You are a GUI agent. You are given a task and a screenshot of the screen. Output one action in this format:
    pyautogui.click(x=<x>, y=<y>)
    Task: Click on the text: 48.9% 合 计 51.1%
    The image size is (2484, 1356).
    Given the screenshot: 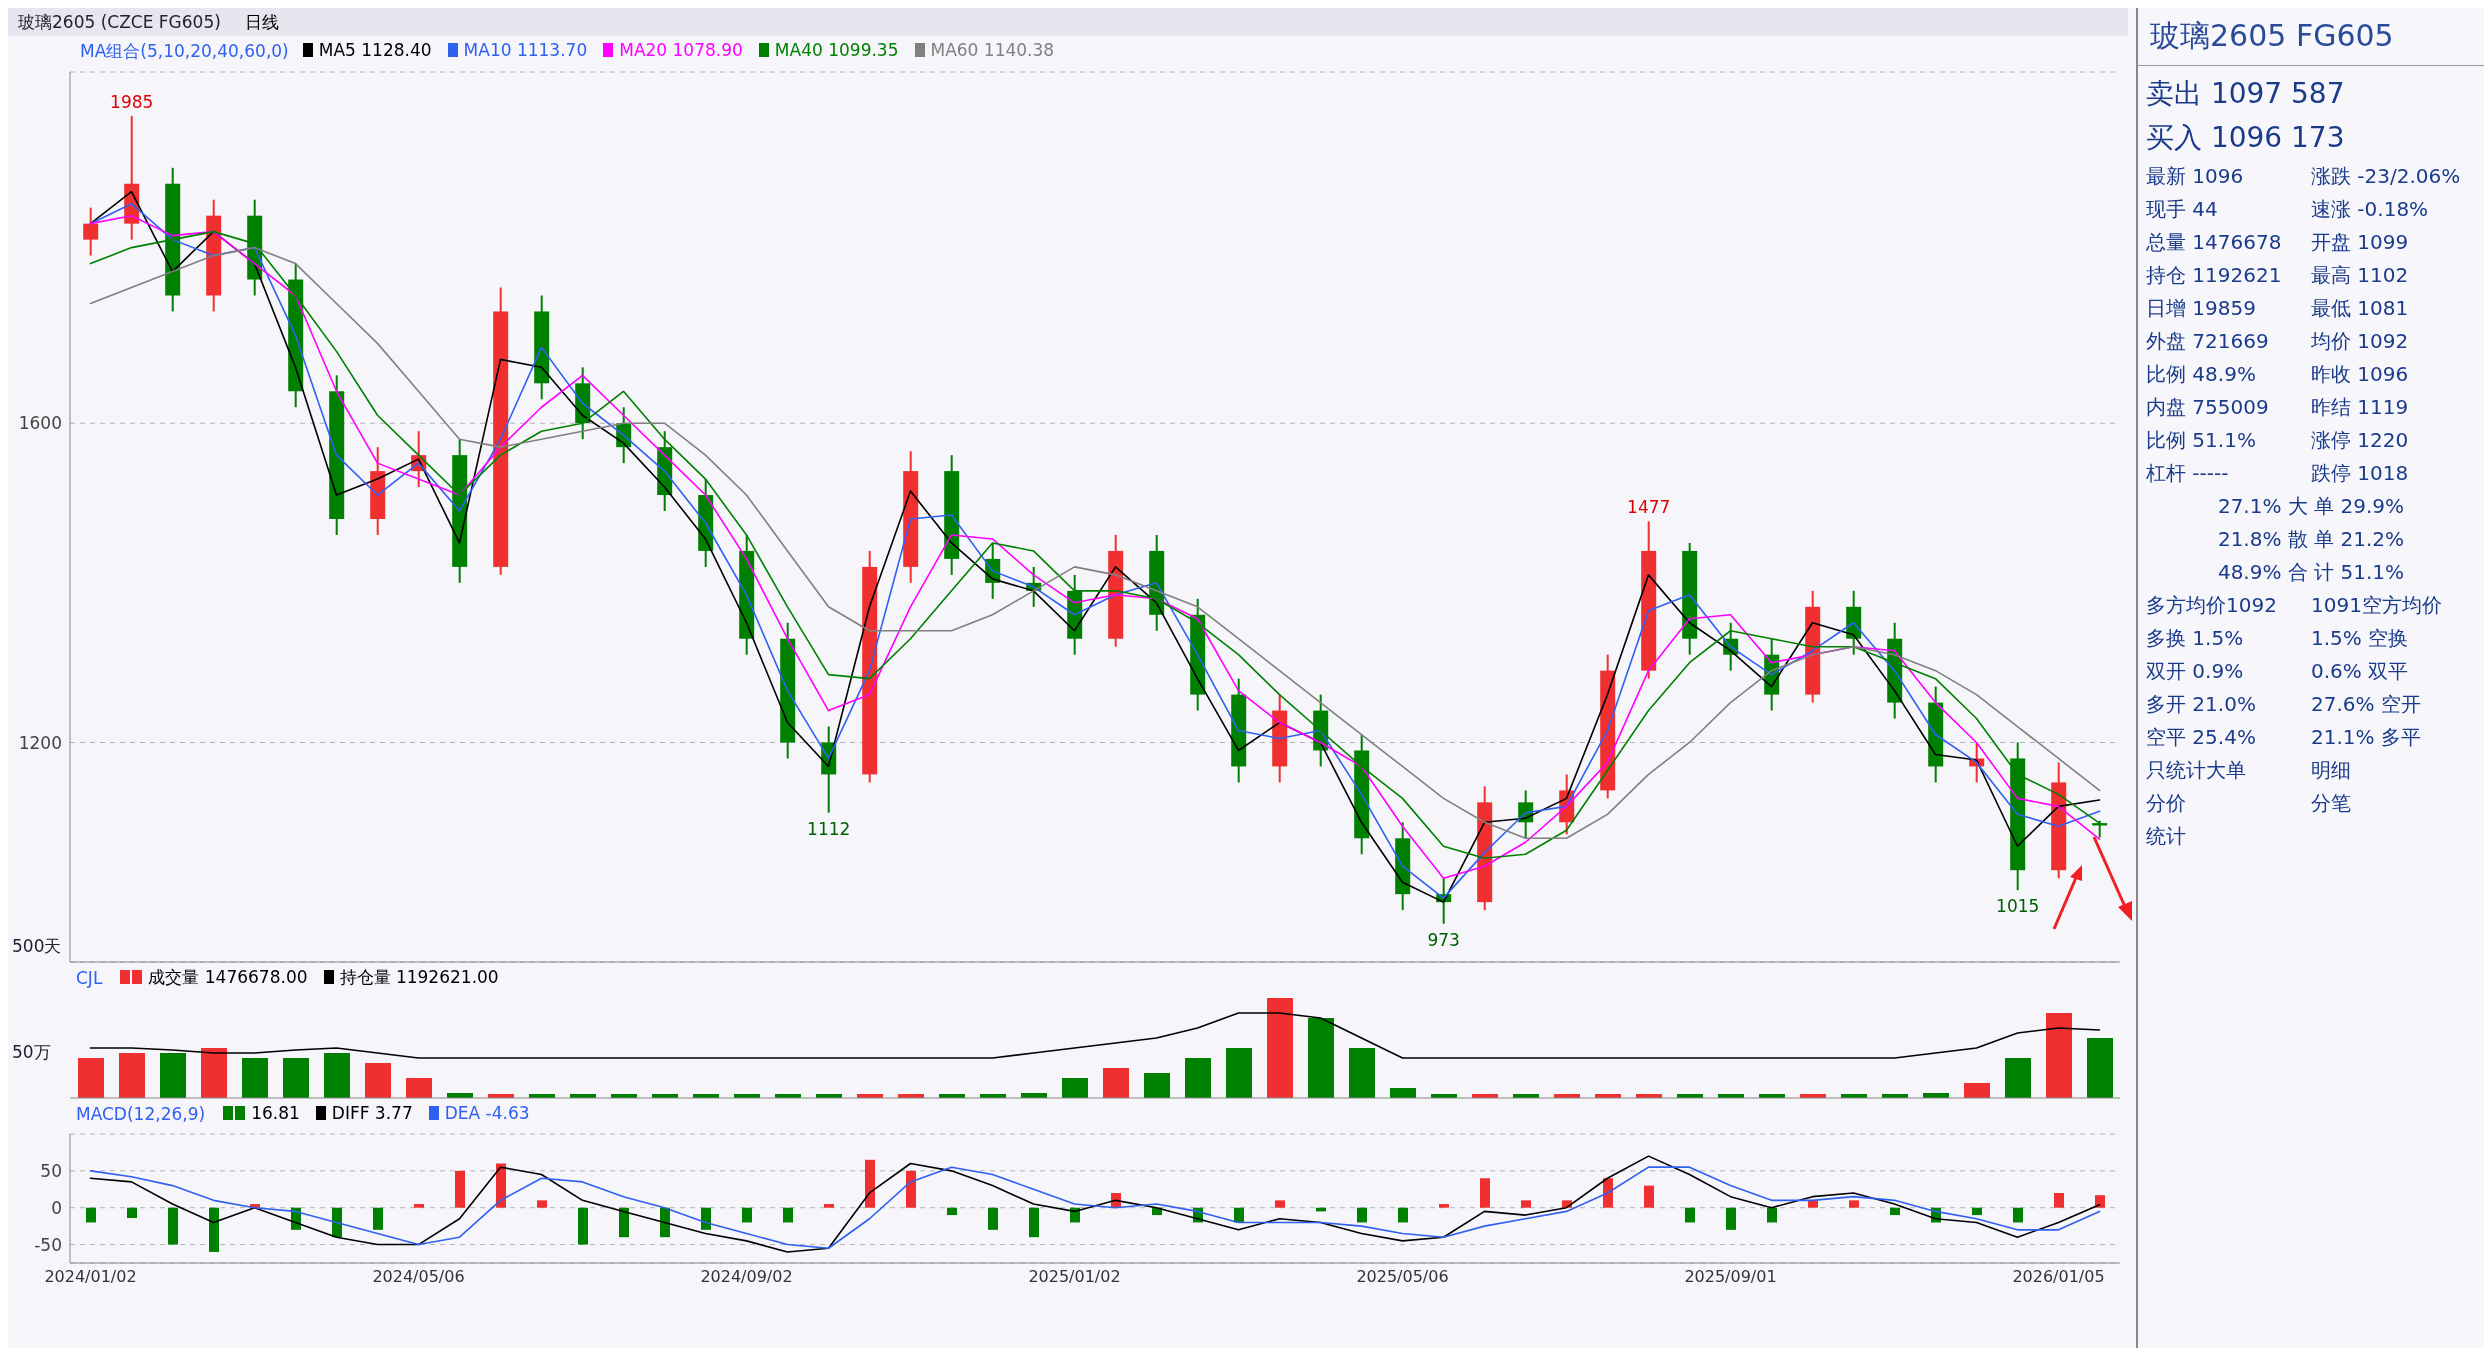 What is the action you would take?
    pyautogui.click(x=2311, y=572)
    